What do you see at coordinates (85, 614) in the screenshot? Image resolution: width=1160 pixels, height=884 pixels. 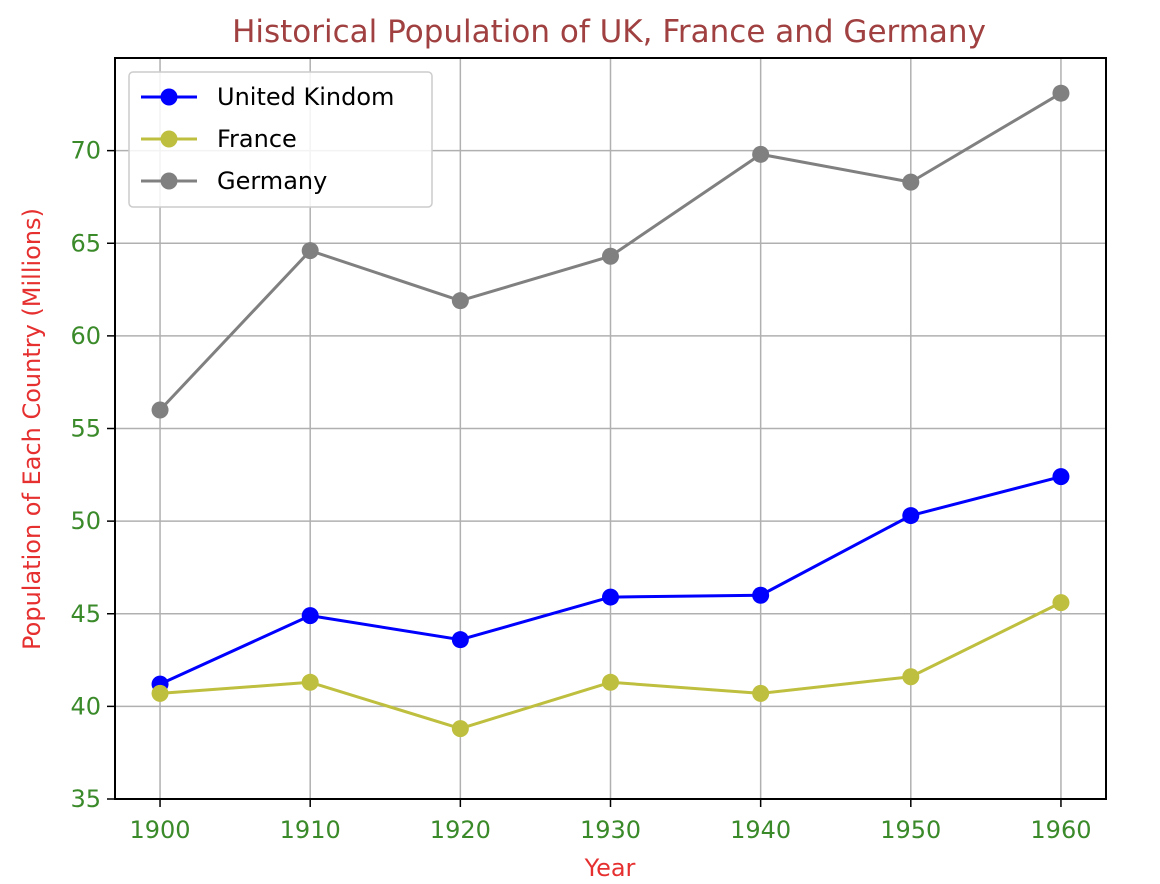 I see `y-tick-label: 45` at bounding box center [85, 614].